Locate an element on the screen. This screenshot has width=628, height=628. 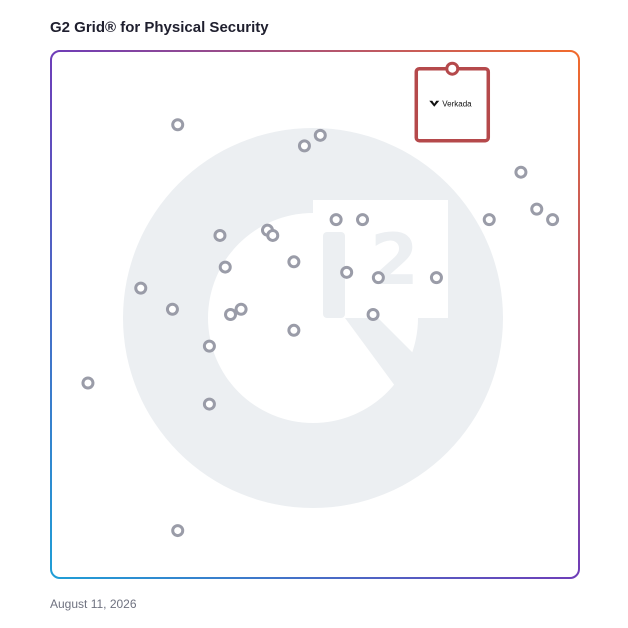
featured-product-point is located at coordinates (452, 68).